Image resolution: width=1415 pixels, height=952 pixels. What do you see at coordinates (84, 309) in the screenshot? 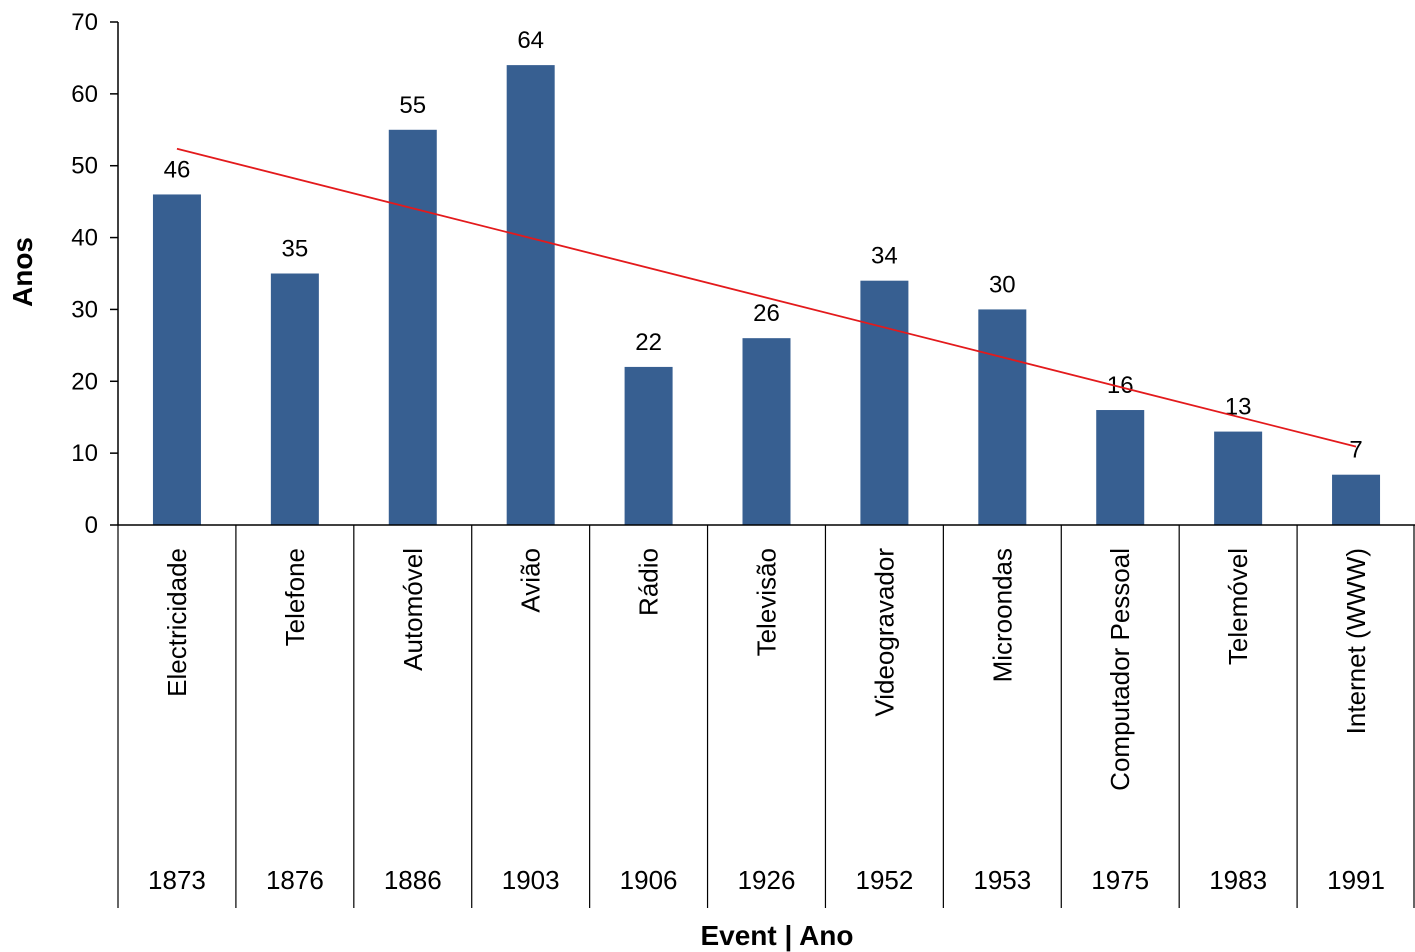
I see `y-tick-label: 30` at bounding box center [84, 309].